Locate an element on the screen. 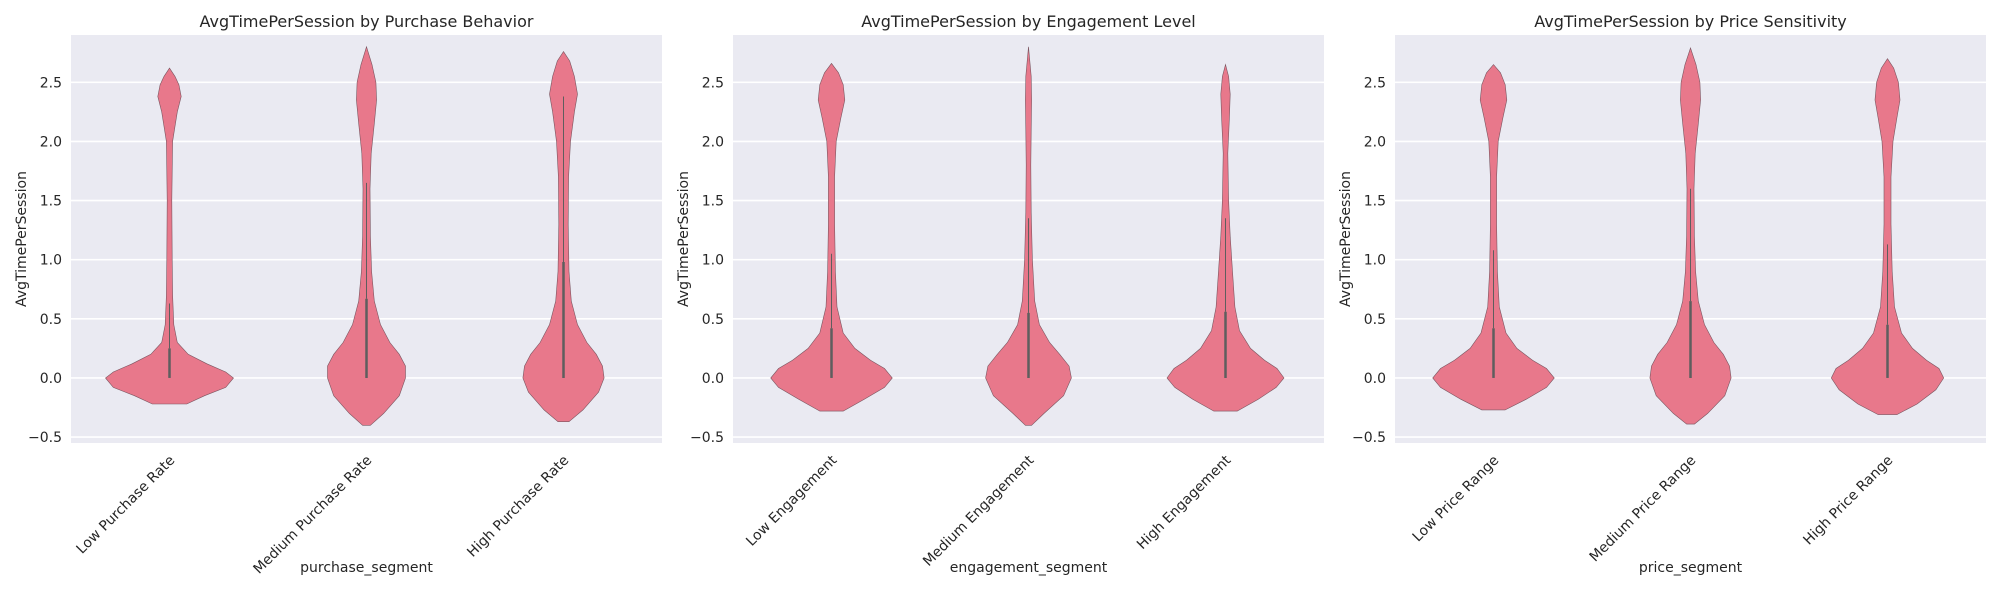  x-tick-label: High Price Range is located at coordinates (1848, 501).